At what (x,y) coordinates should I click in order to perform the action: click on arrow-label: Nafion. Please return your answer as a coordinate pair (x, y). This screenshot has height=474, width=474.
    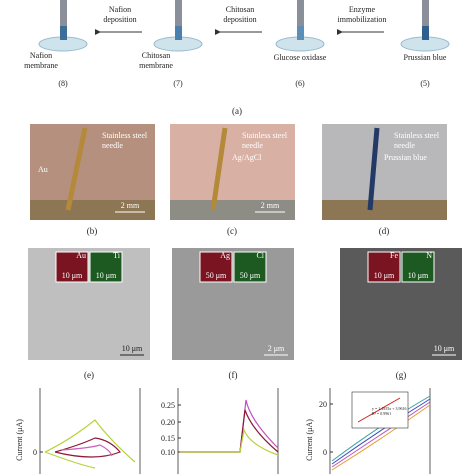
    Looking at the image, I should click on (120, 9).